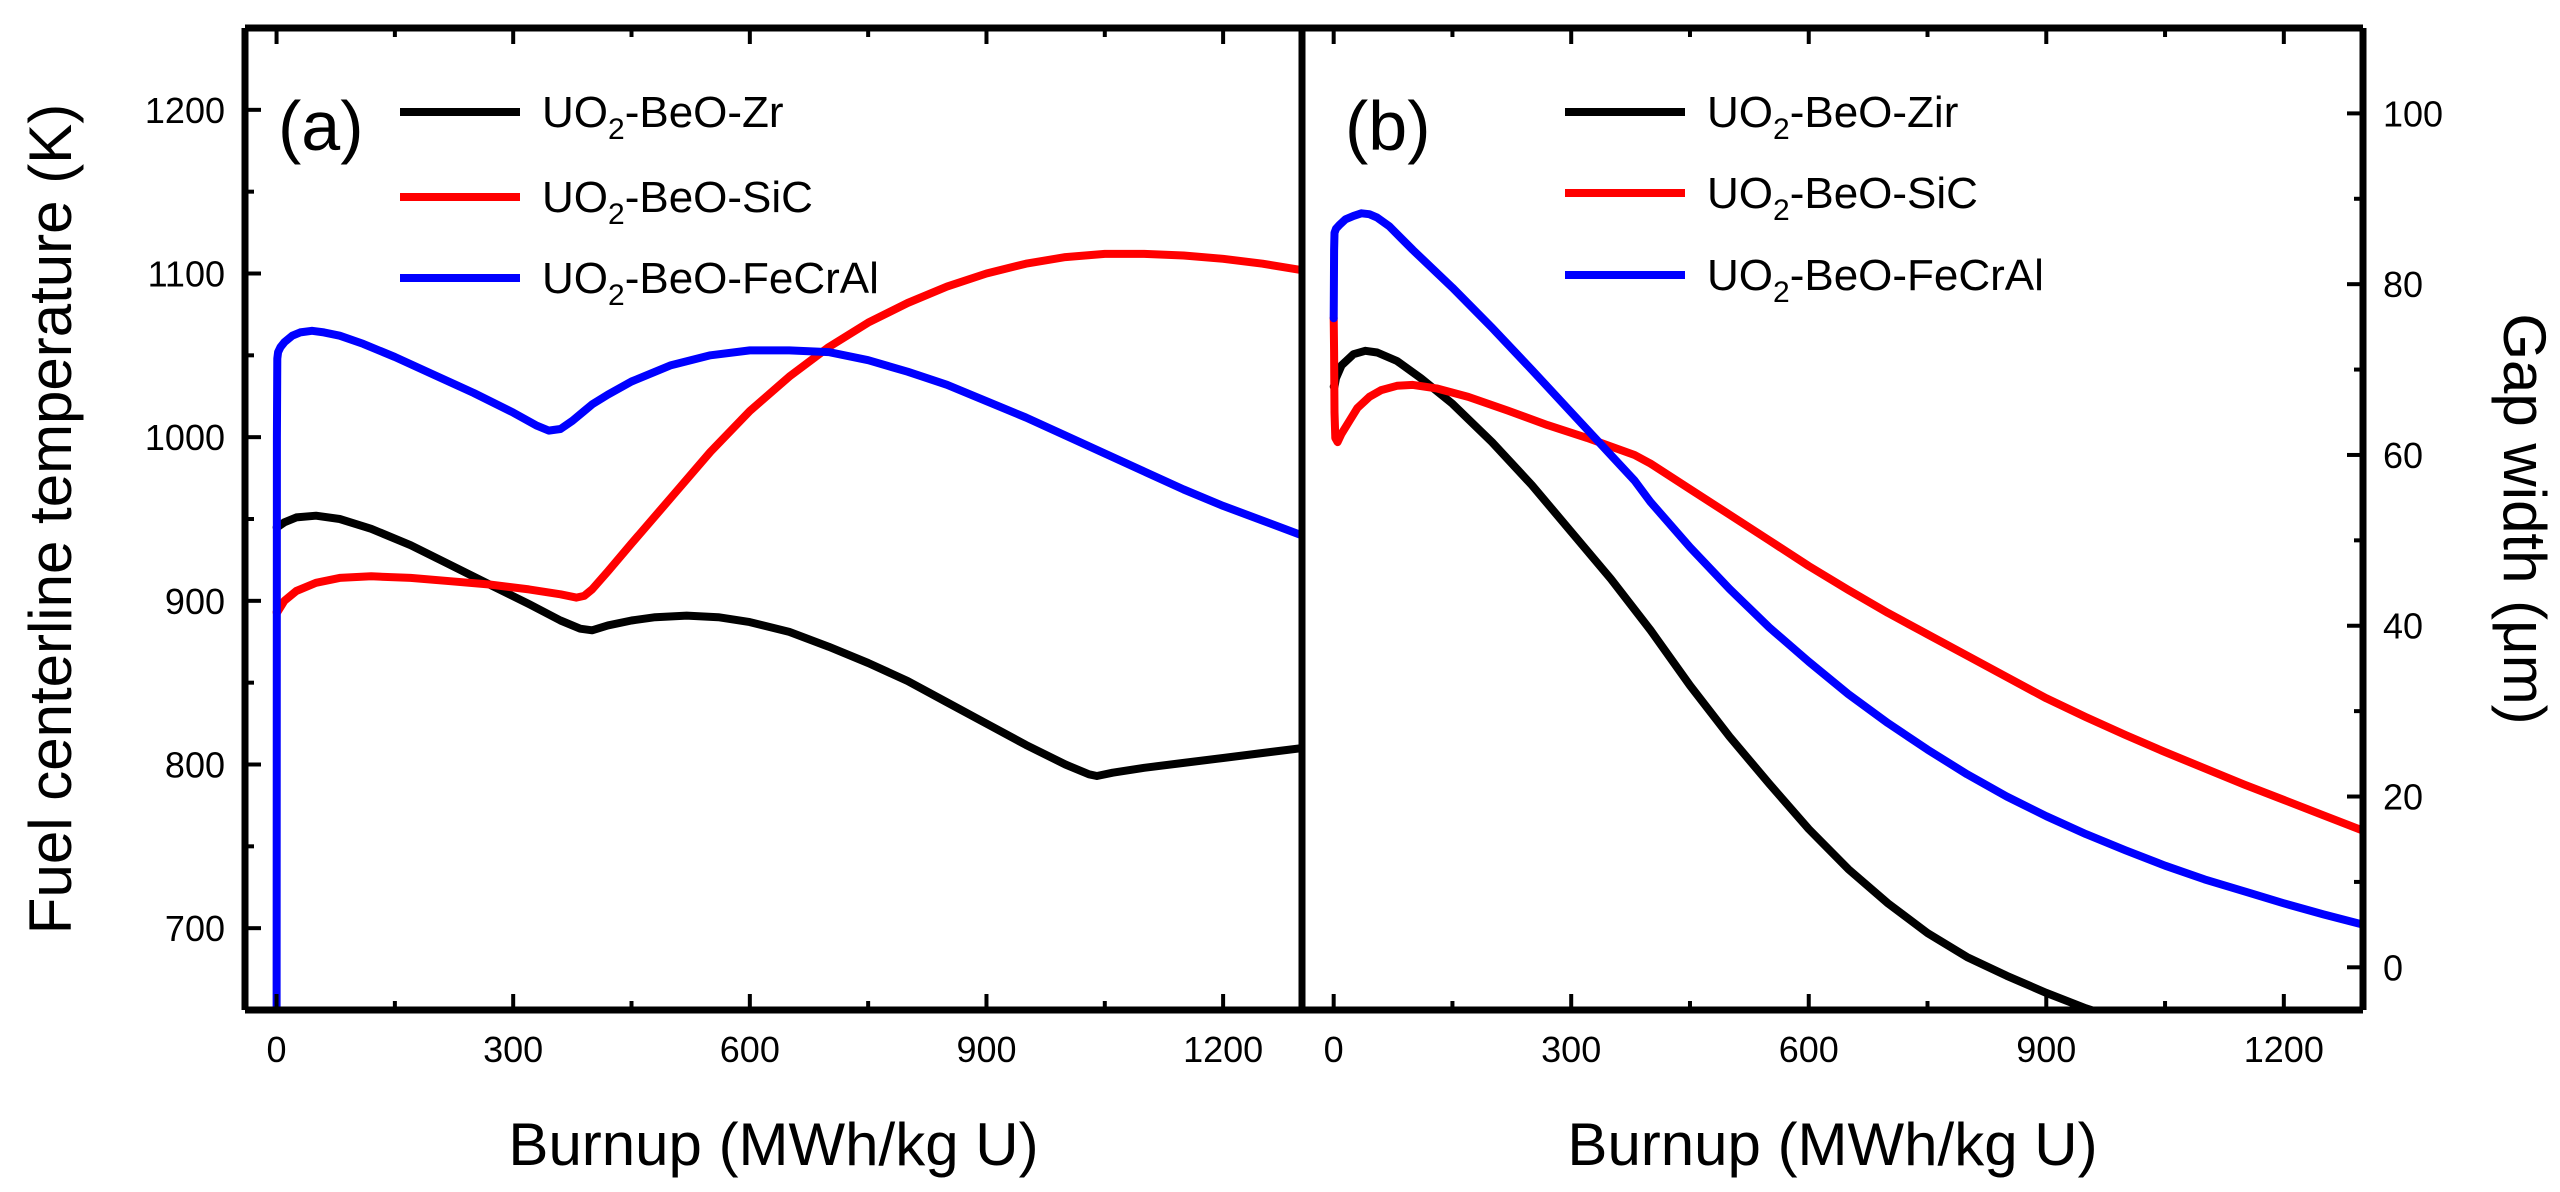 The image size is (2560, 1192). Describe the element at coordinates (2403, 284) in the screenshot. I see `panel-b-y-tick-label: 80` at that location.